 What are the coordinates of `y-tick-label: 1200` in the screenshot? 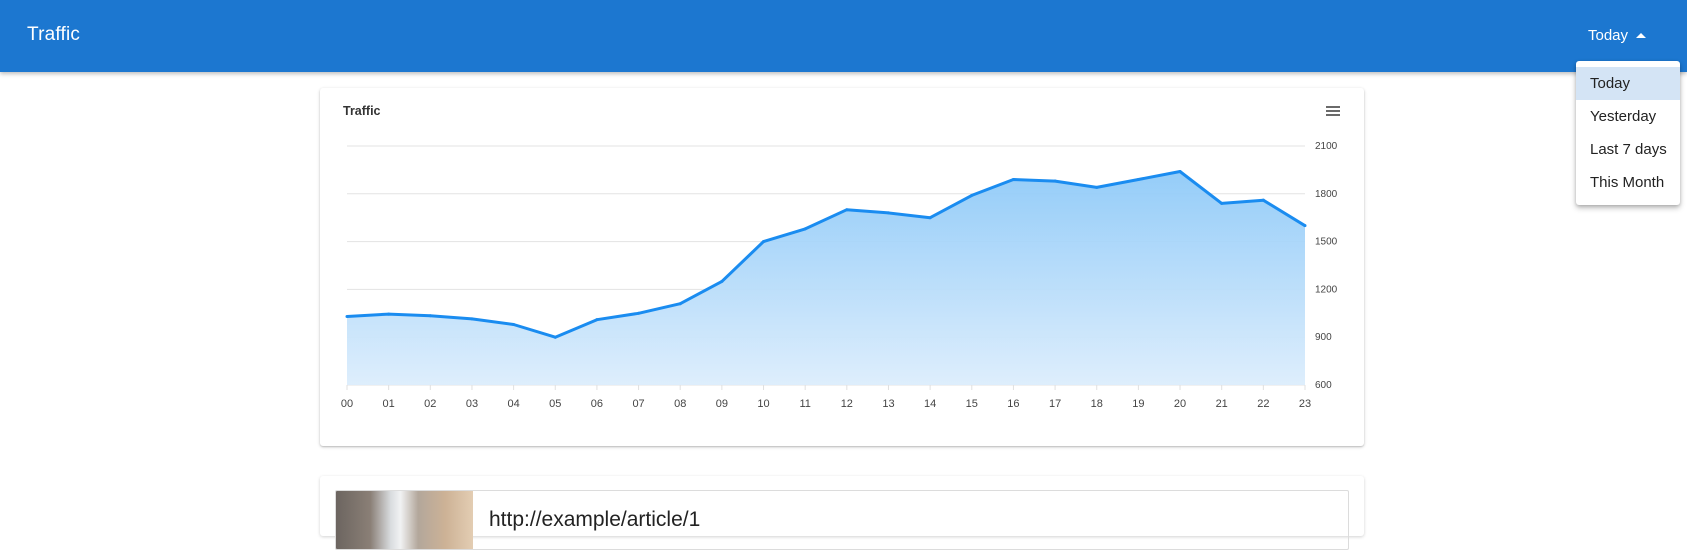 It's located at (1326, 289).